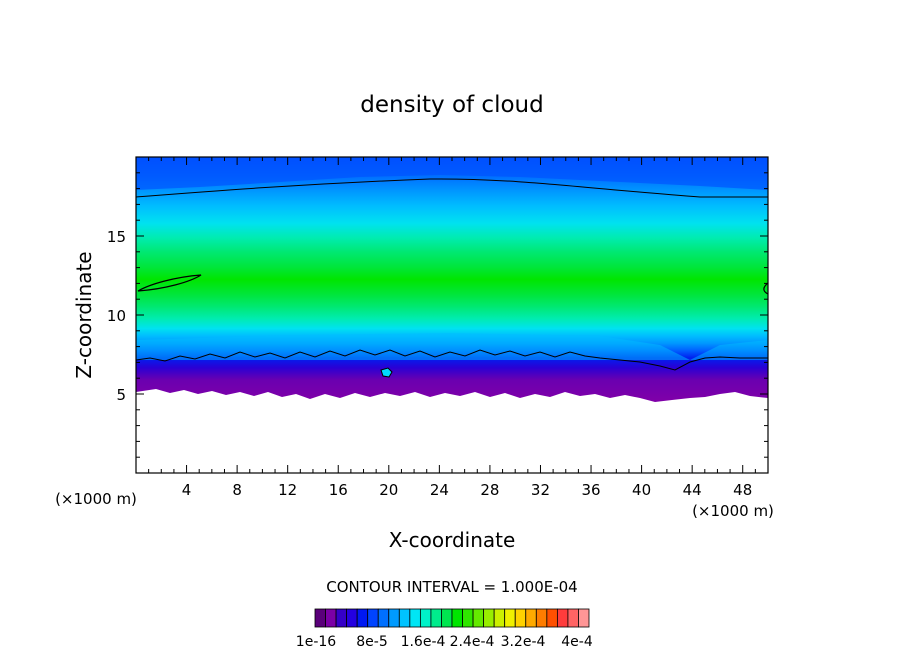  What do you see at coordinates (742, 490) in the screenshot?
I see `x-tick-label: 48` at bounding box center [742, 490].